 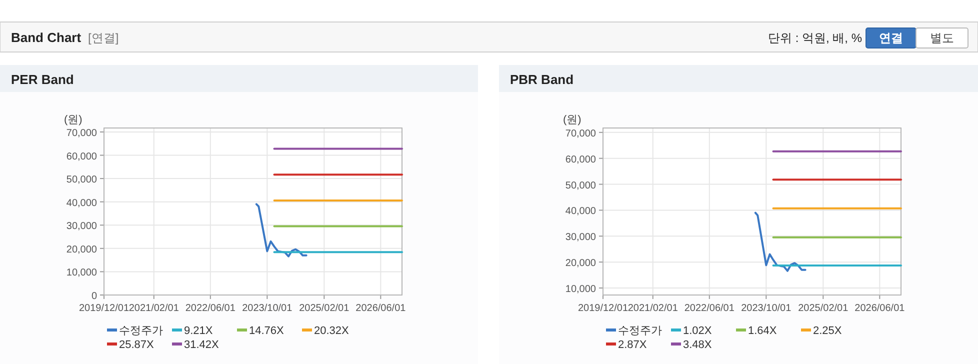 What do you see at coordinates (202, 345) in the screenshot?
I see `legend-label: 31.42X` at bounding box center [202, 345].